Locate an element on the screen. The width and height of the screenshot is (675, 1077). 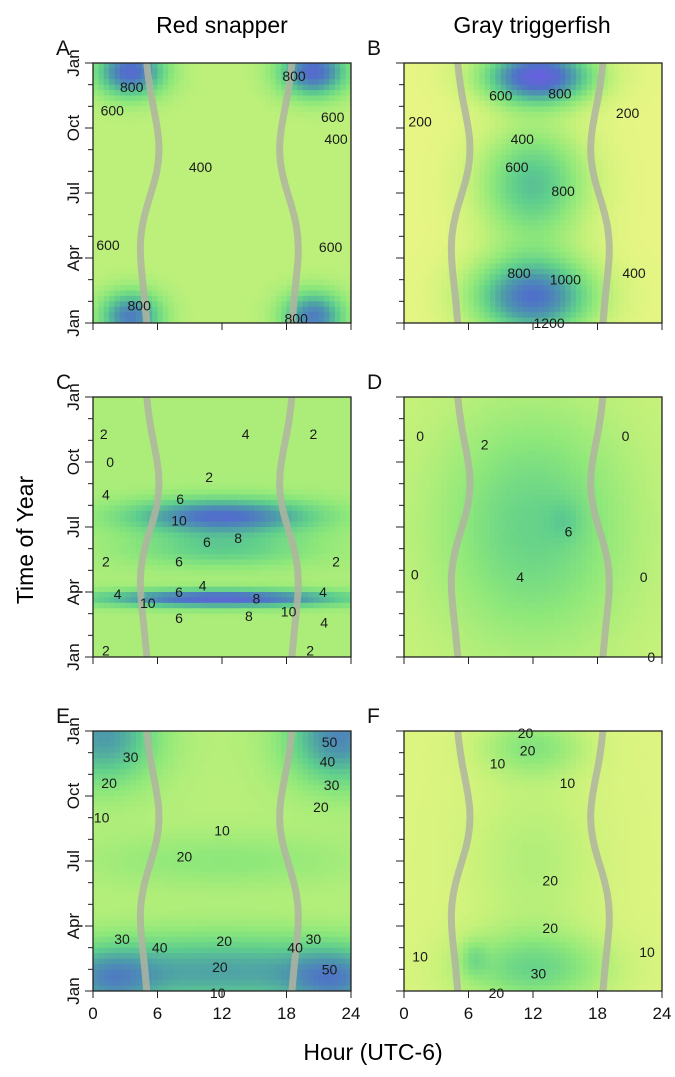
contour-label: 400 is located at coordinates (201, 167).